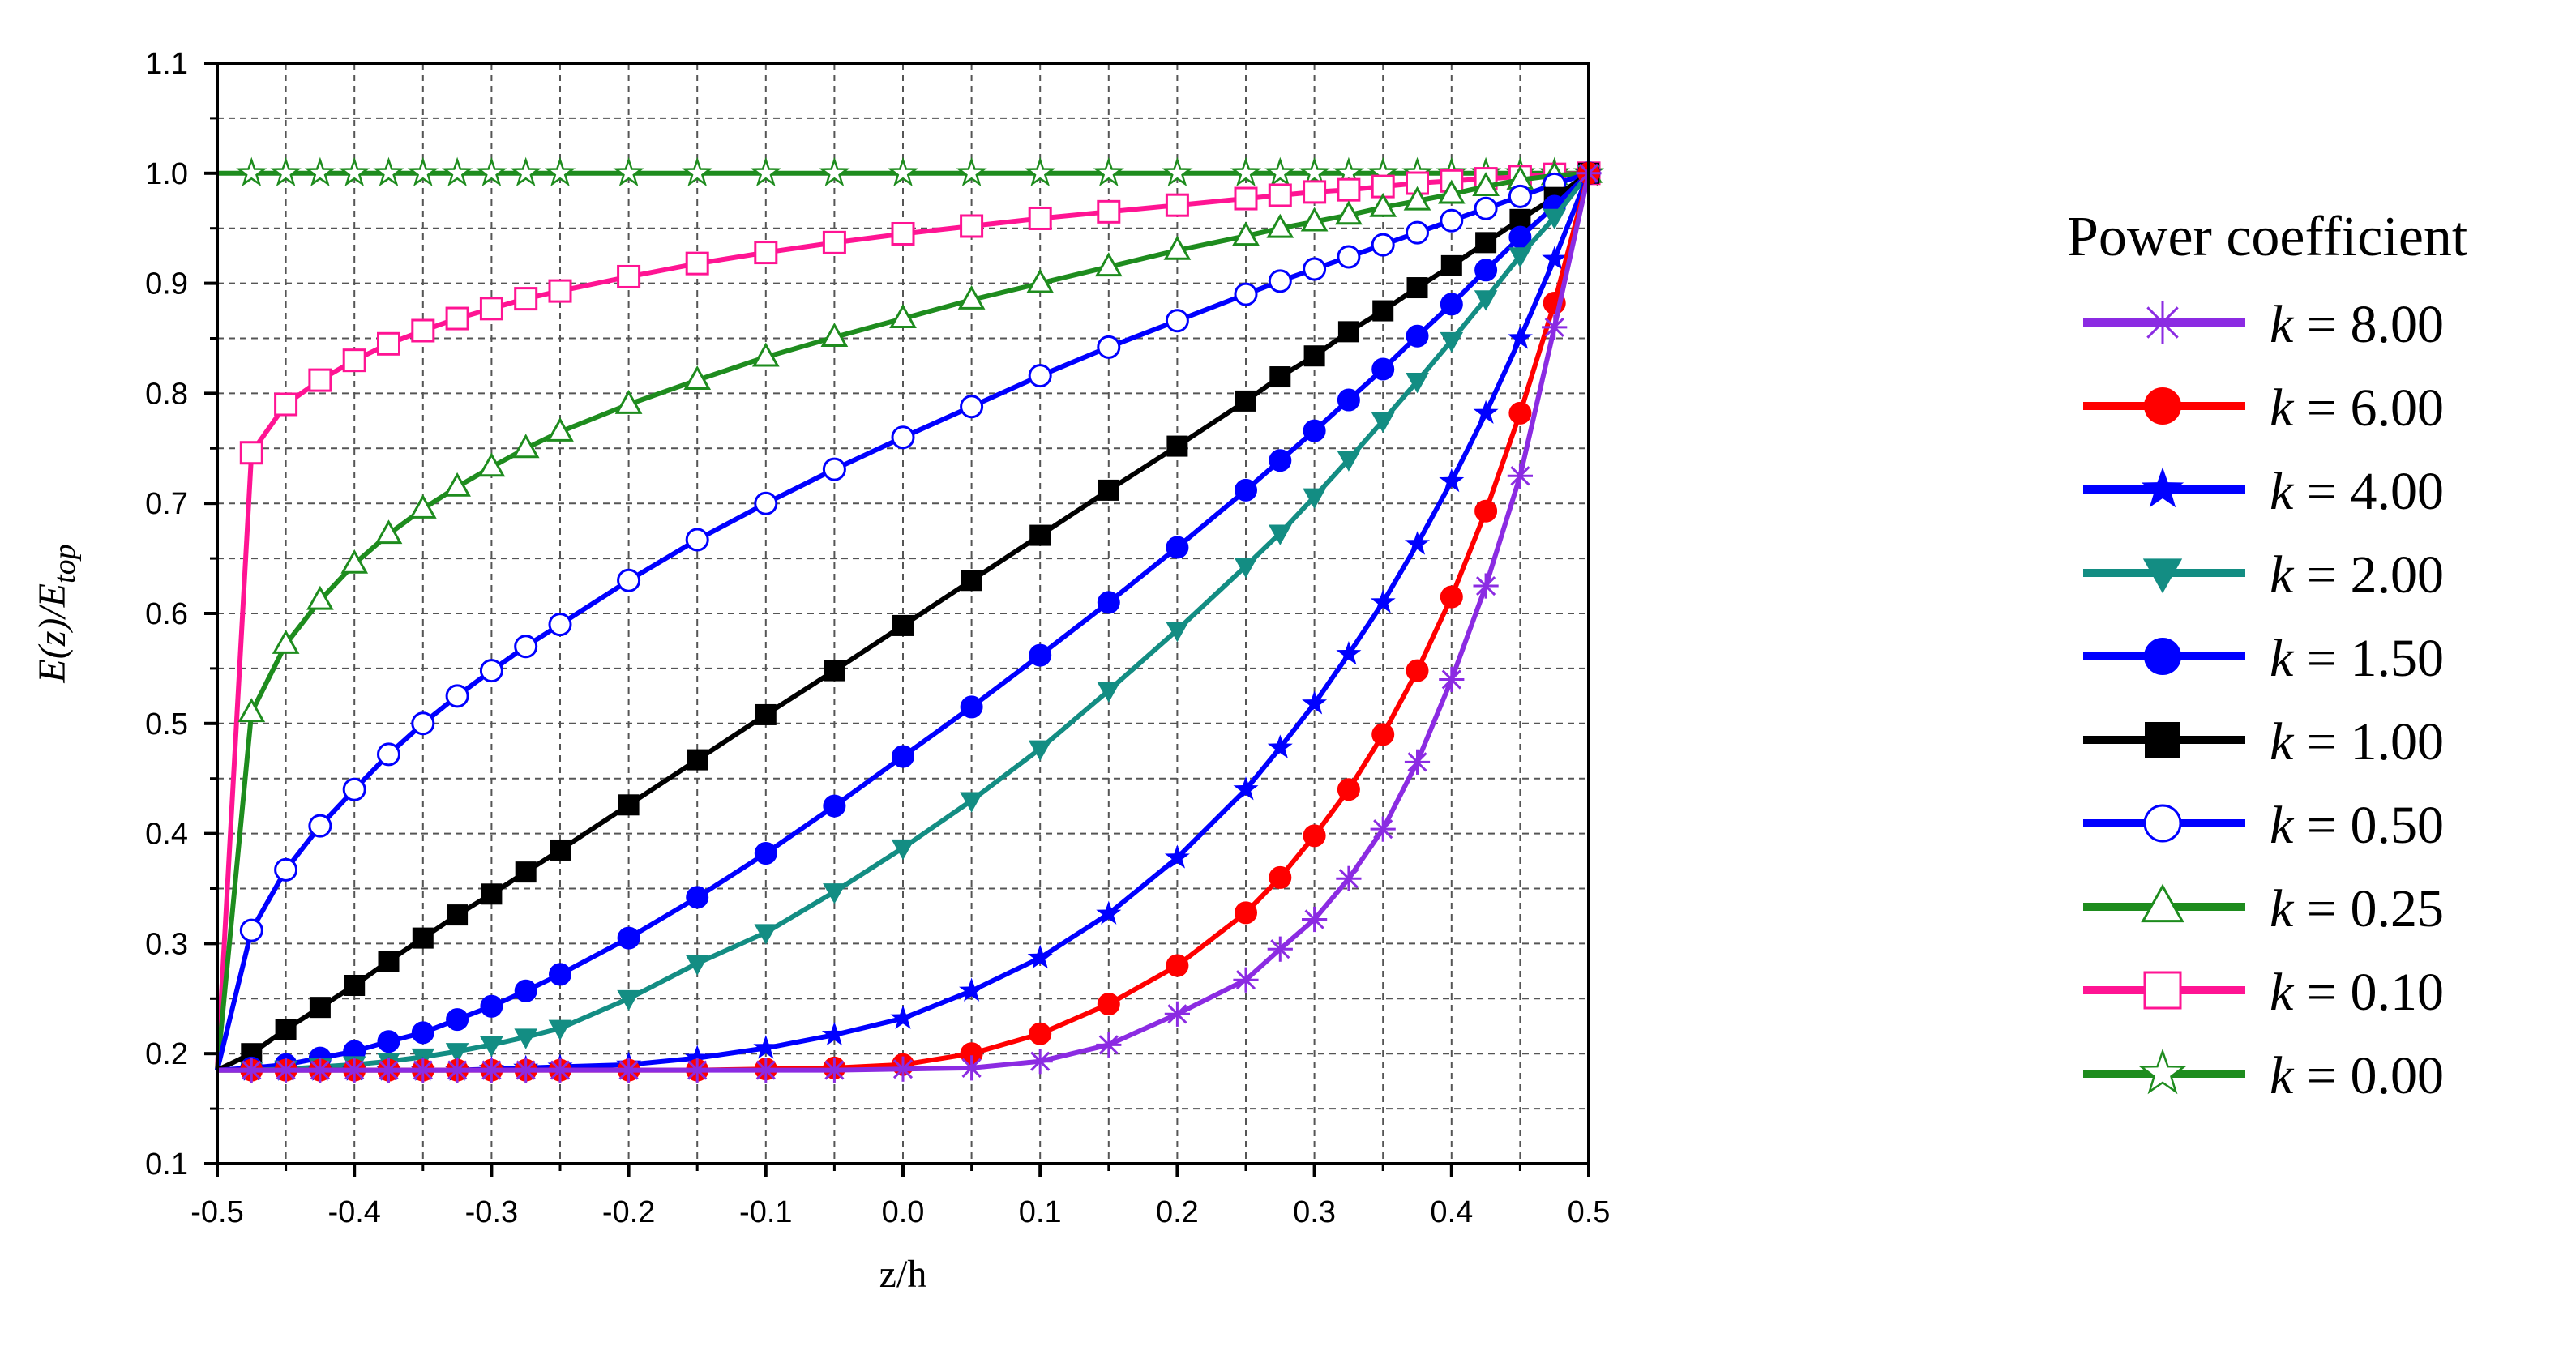 This screenshot has height=1346, width=2576. What do you see at coordinates (2357, 324) in the screenshot?
I see `legend-label: k = 8.00` at bounding box center [2357, 324].